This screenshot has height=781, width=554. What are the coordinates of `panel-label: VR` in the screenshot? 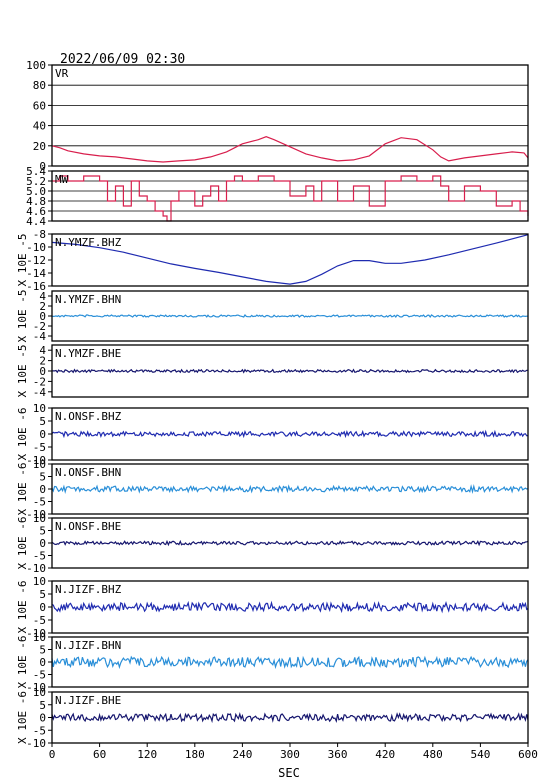 It's located at (62, 73).